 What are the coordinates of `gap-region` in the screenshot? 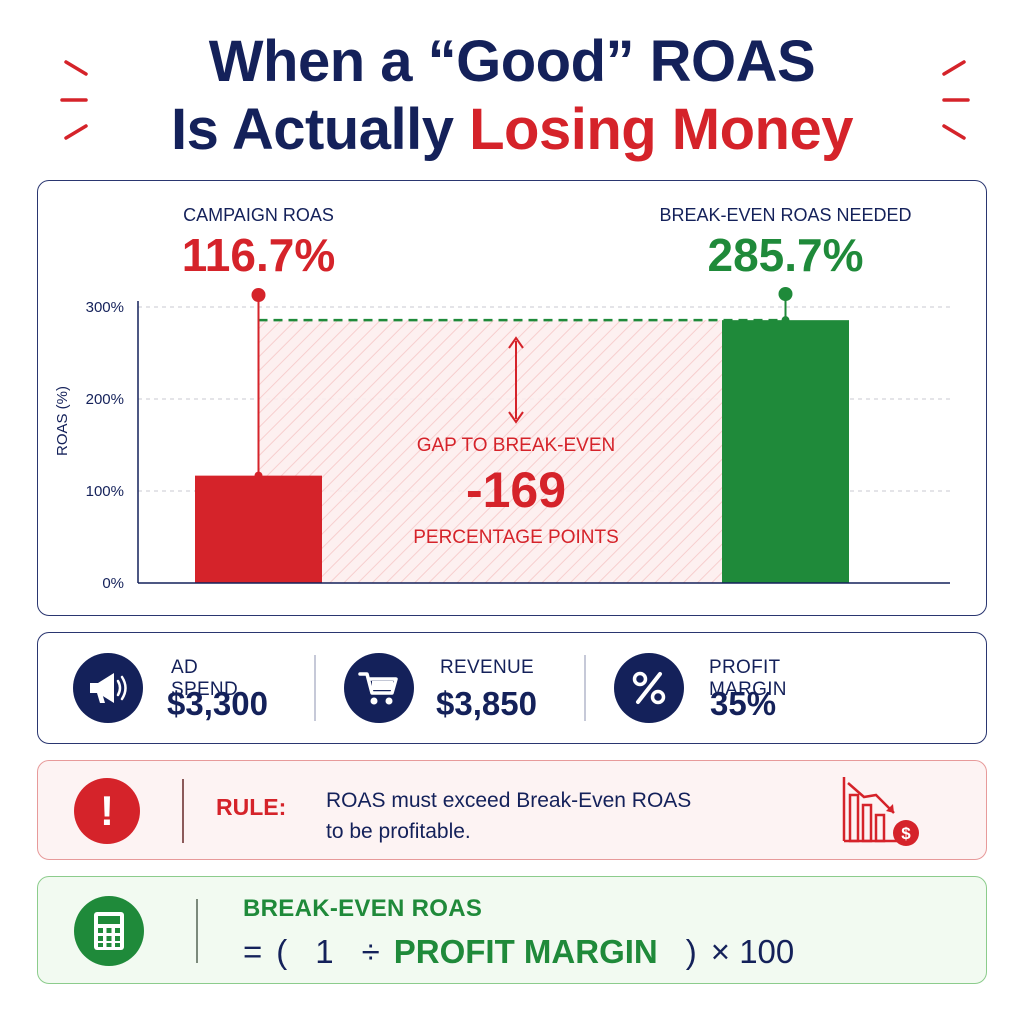 It's located at (490, 451).